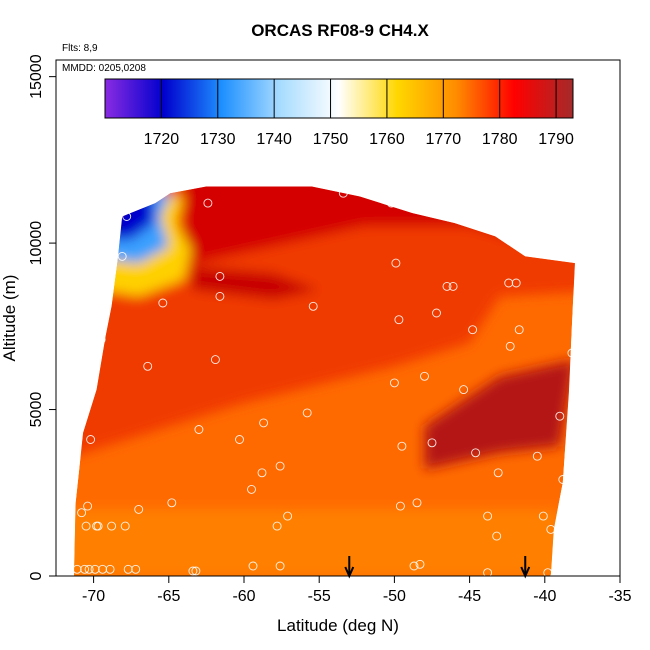 This screenshot has width=650, height=650. What do you see at coordinates (338, 625) in the screenshot?
I see `x-axis-label: Latitude (deg N)` at bounding box center [338, 625].